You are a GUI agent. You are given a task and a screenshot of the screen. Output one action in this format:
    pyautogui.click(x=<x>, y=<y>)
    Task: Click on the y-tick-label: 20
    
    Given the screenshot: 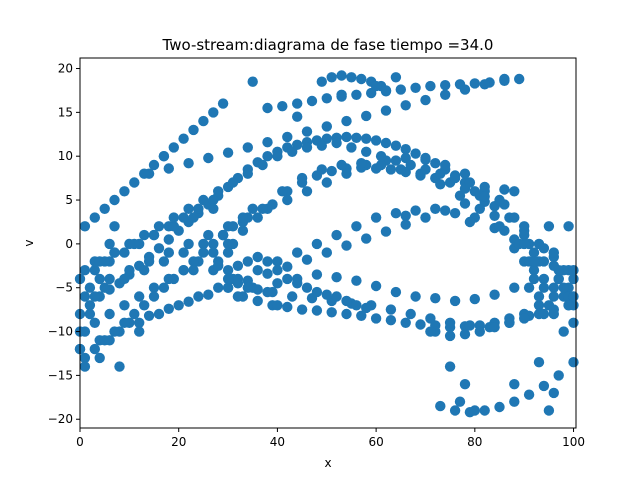 What is the action you would take?
    pyautogui.click(x=65, y=69)
    